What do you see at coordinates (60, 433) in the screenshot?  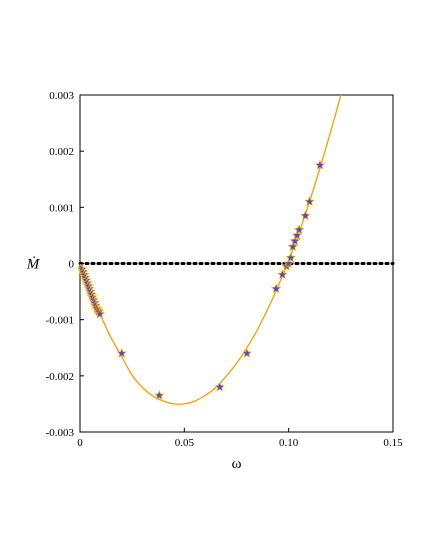 I see `y-tick-label: -0.003` at bounding box center [60, 433].